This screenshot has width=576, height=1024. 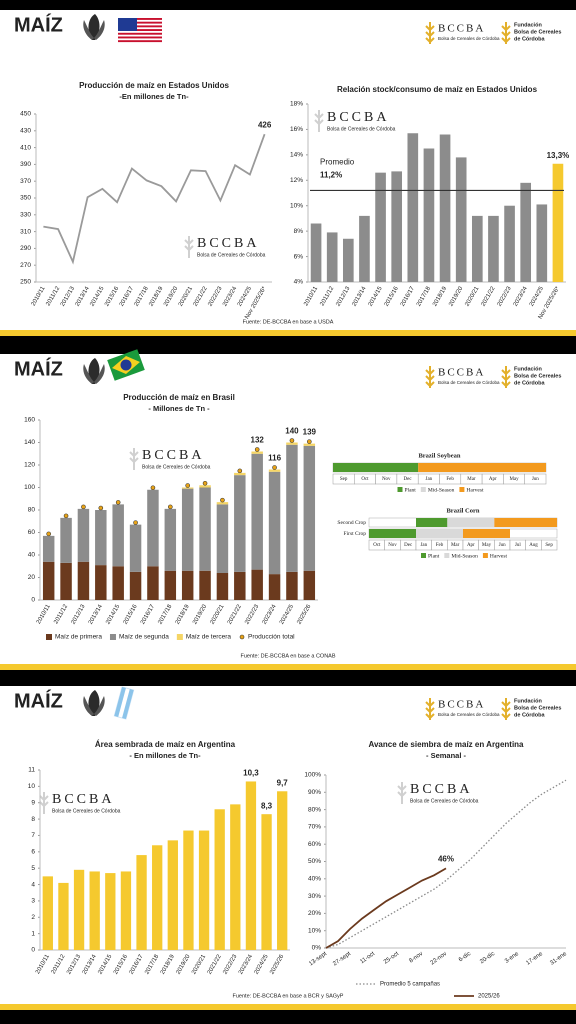 What do you see at coordinates (439, 455) in the screenshot?
I see `calendar-title: Brazil Soybean` at bounding box center [439, 455].